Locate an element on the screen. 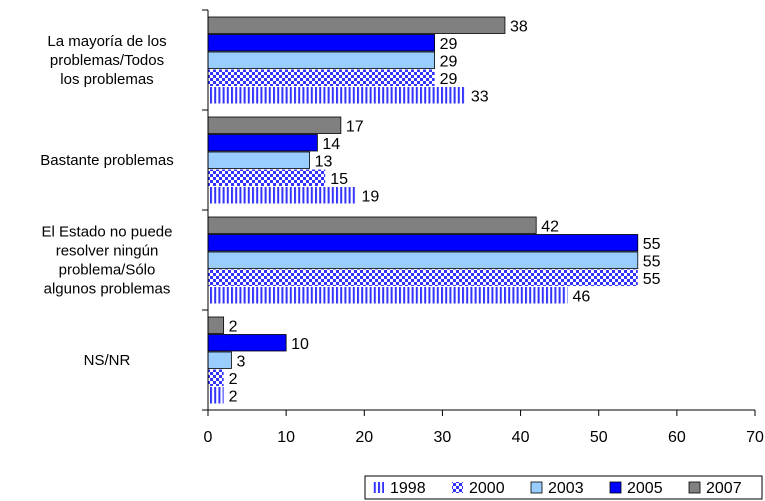 This screenshot has width=765, height=501. value-label-2003-cat-3: 3 is located at coordinates (240, 361).